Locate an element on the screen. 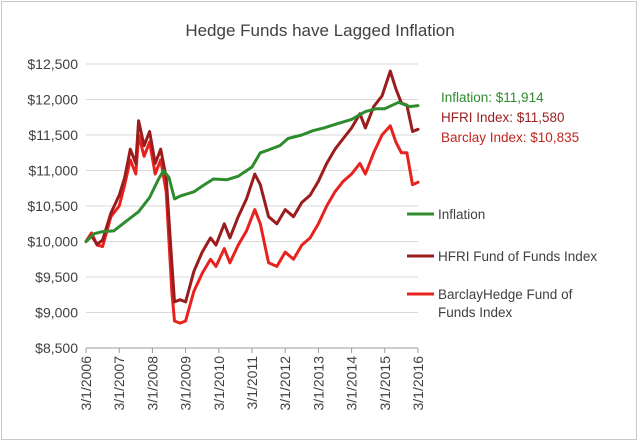 The image size is (640, 446). x-tick-label: 3/1/2016 is located at coordinates (418, 383).